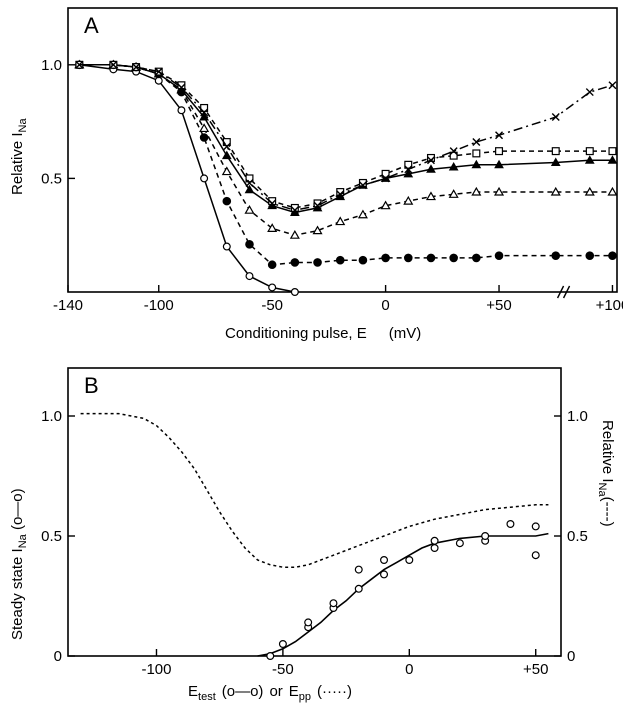 The width and height of the screenshot is (623, 706). Describe the element at coordinates (19, 156) in the screenshot. I see `panel-a-y-axis-label: Relative INa` at that location.